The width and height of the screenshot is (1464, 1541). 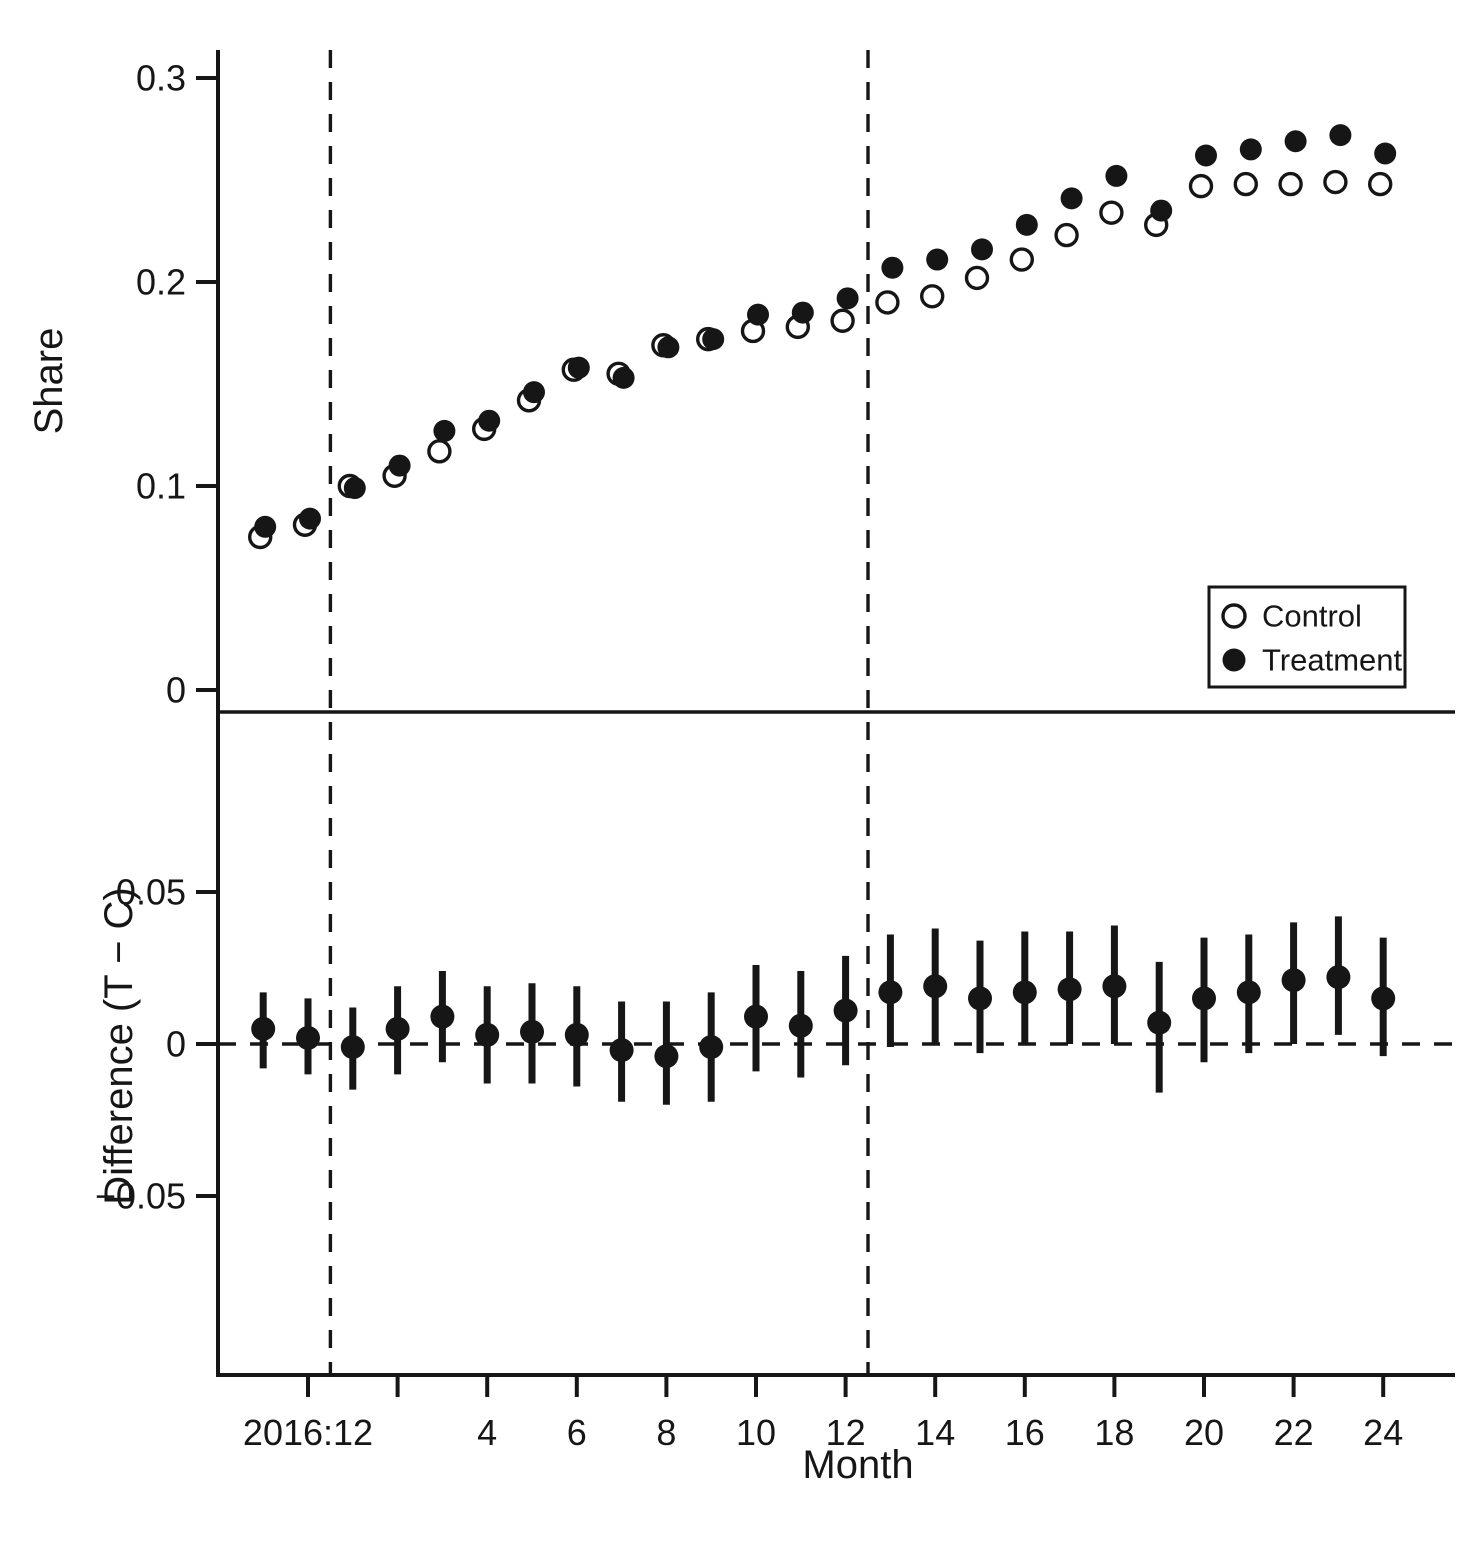 I want to click on legend-control-open-circle-icon, so click(x=1234, y=616).